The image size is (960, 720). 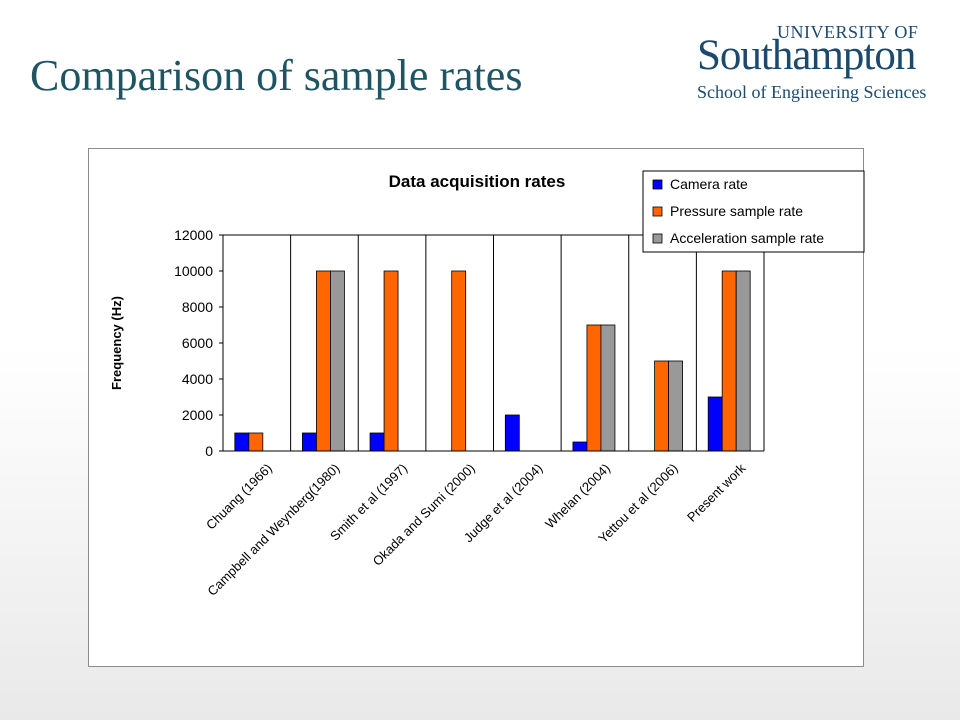 I want to click on x-tick-label: Campbell and Weynberg(1980), so click(x=273, y=530).